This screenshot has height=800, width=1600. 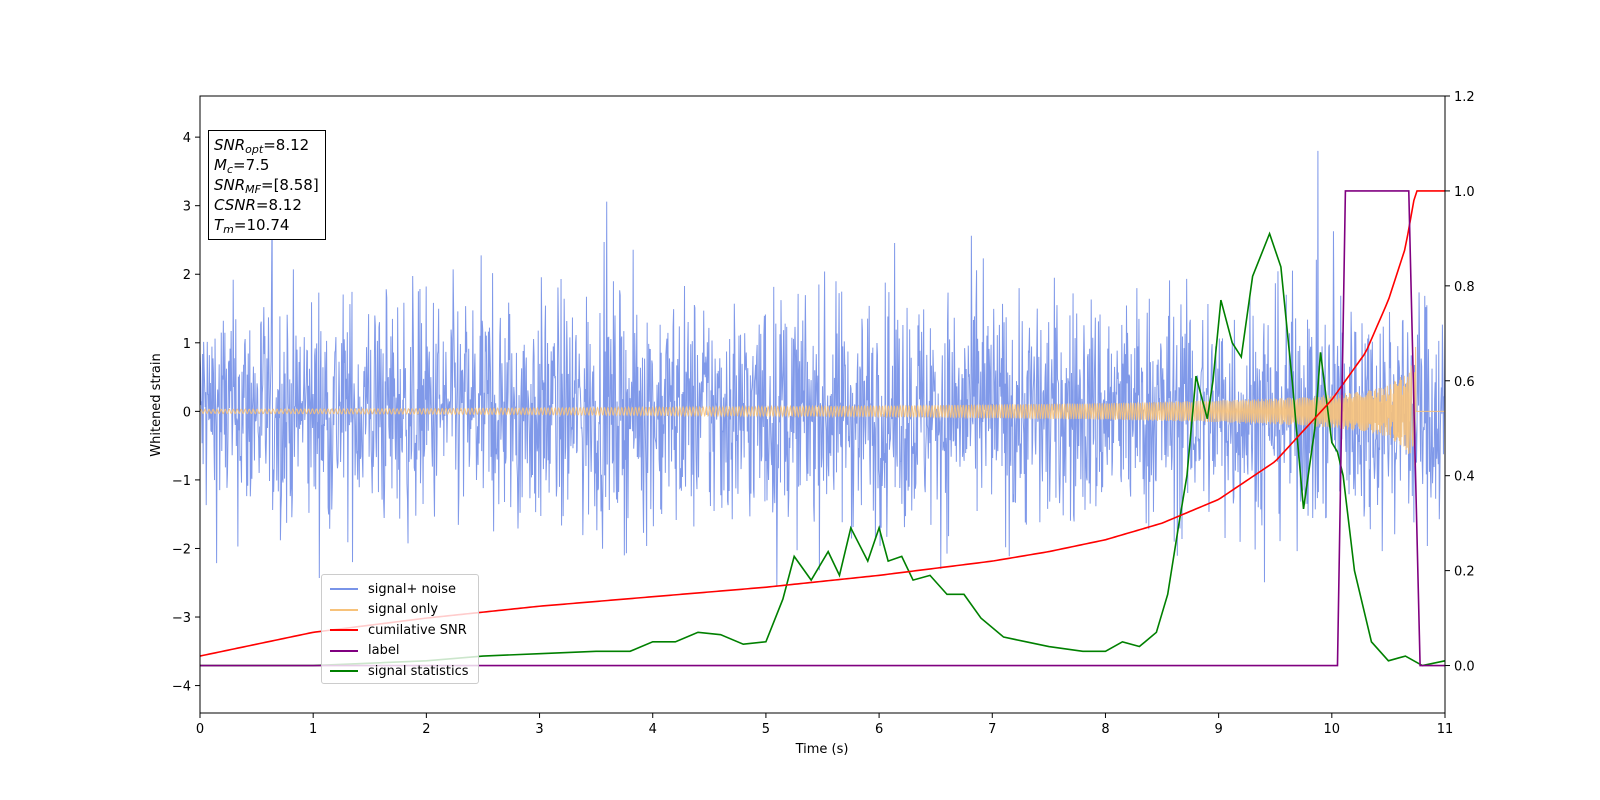 I want to click on legend-label: label, so click(x=384, y=650).